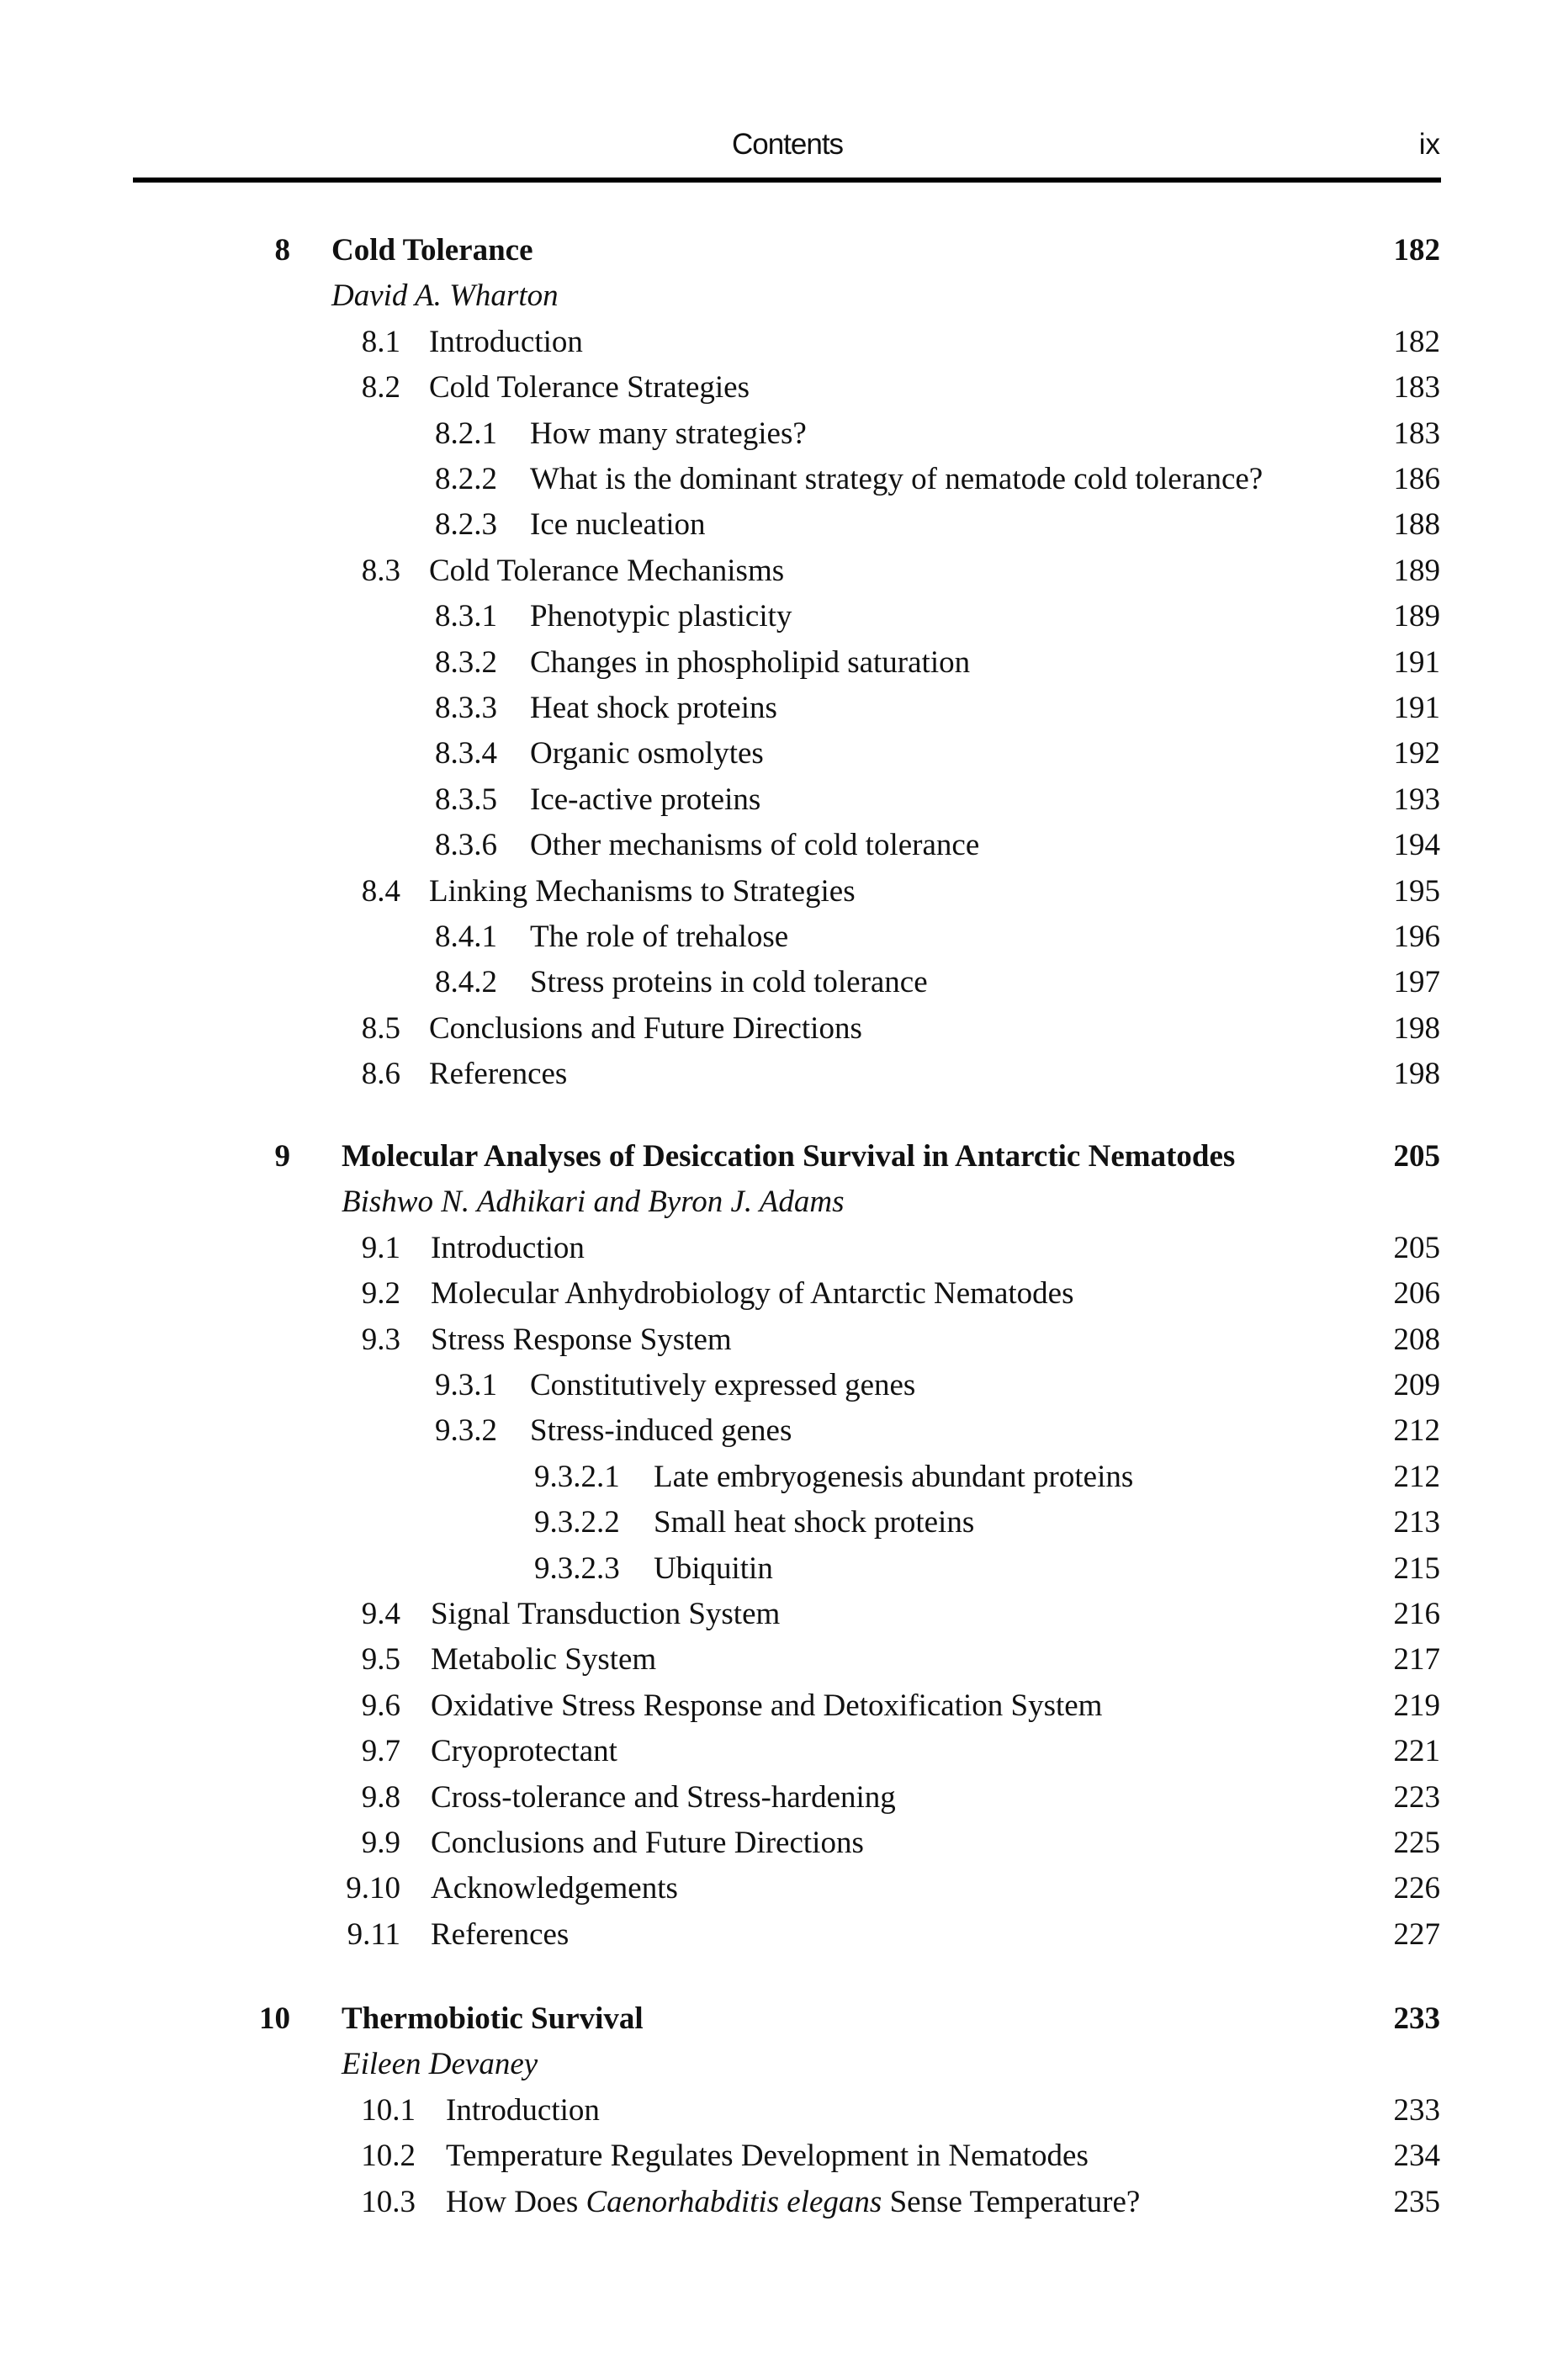 This screenshot has height=2380, width=1563. I want to click on section-number: 8.4, so click(380, 891).